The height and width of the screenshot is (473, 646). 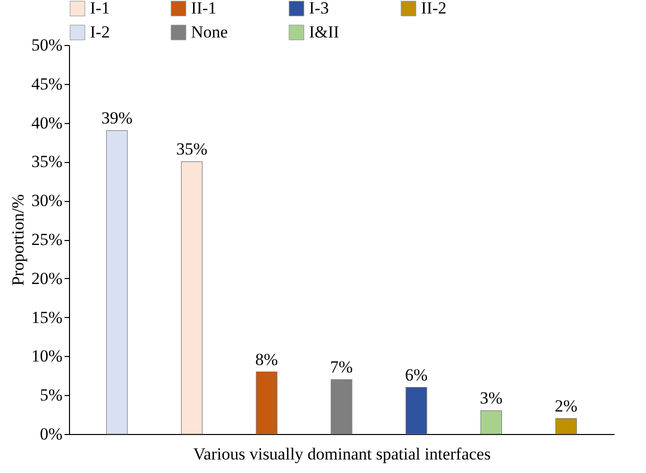 What do you see at coordinates (203, 9) in the screenshot?
I see `legend-label: II-1` at bounding box center [203, 9].